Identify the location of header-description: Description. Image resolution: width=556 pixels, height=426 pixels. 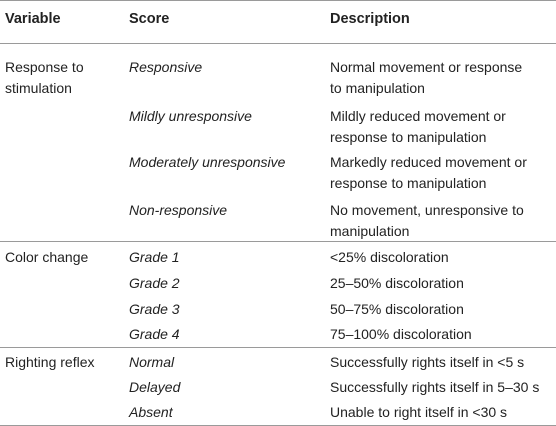
(370, 19).